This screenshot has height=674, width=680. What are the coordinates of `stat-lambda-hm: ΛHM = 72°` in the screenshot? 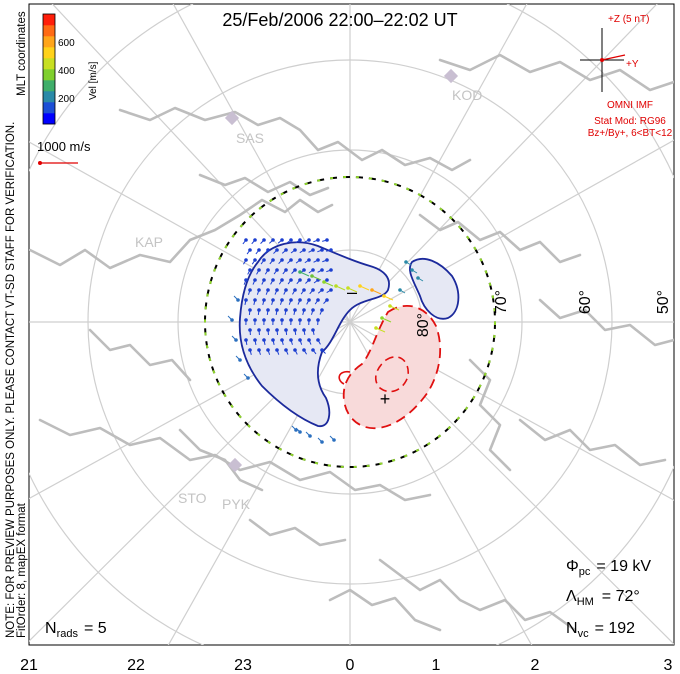 It's located at (603, 598).